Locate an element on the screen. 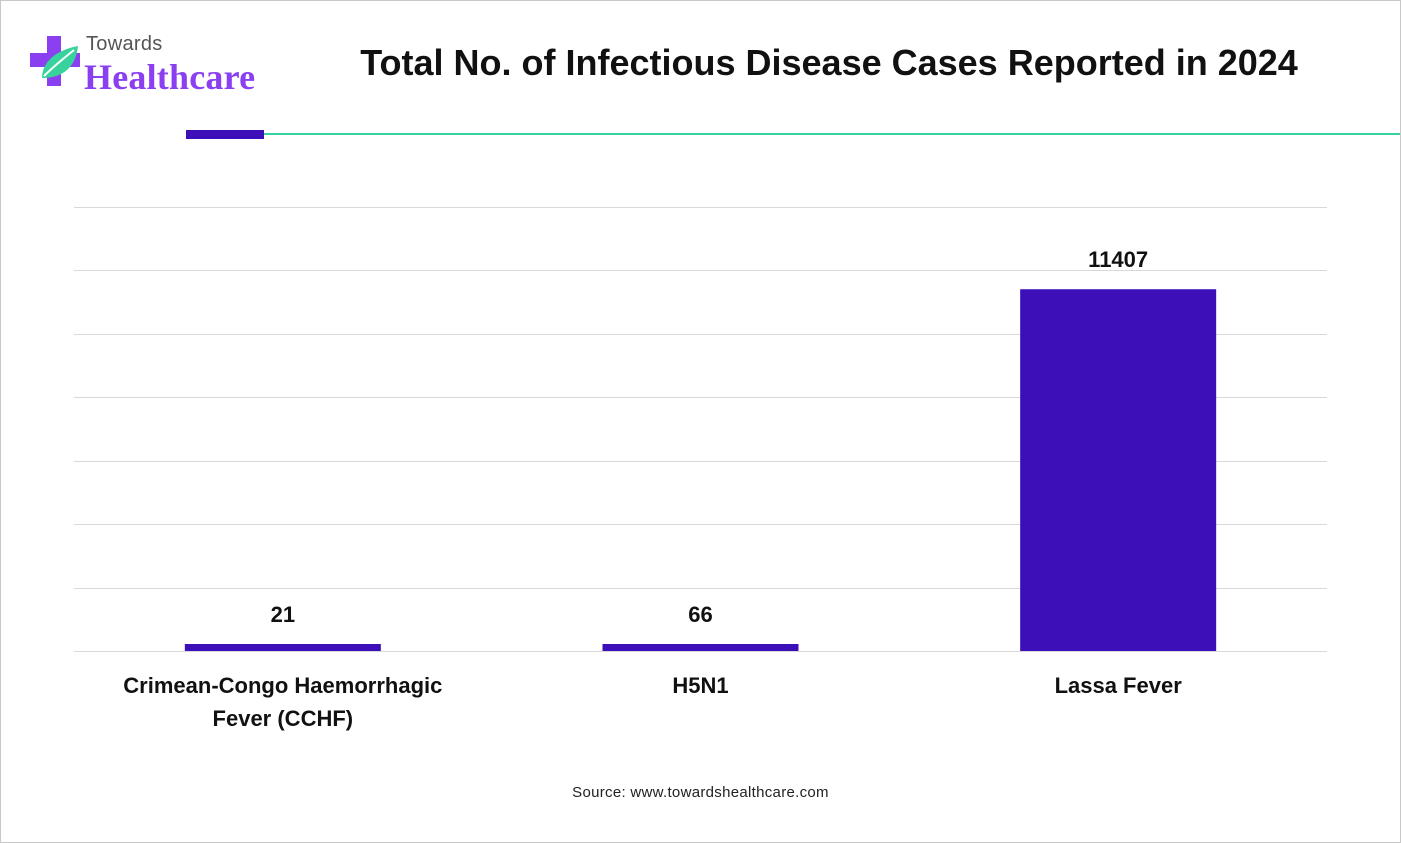 This screenshot has width=1401, height=843. title-accent-line is located at coordinates (832, 134).